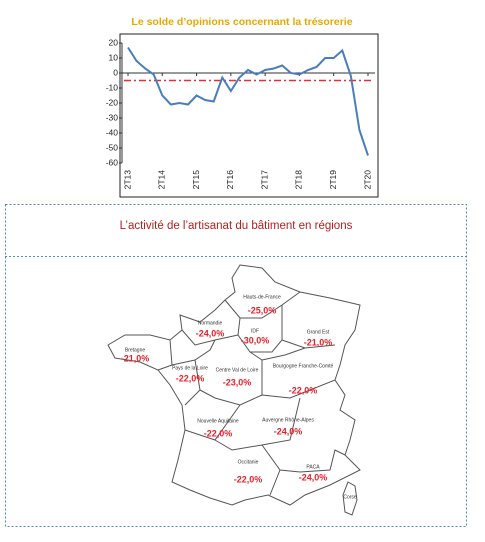  Describe the element at coordinates (255, 340) in the screenshot. I see `region-value: -30,0%` at that location.